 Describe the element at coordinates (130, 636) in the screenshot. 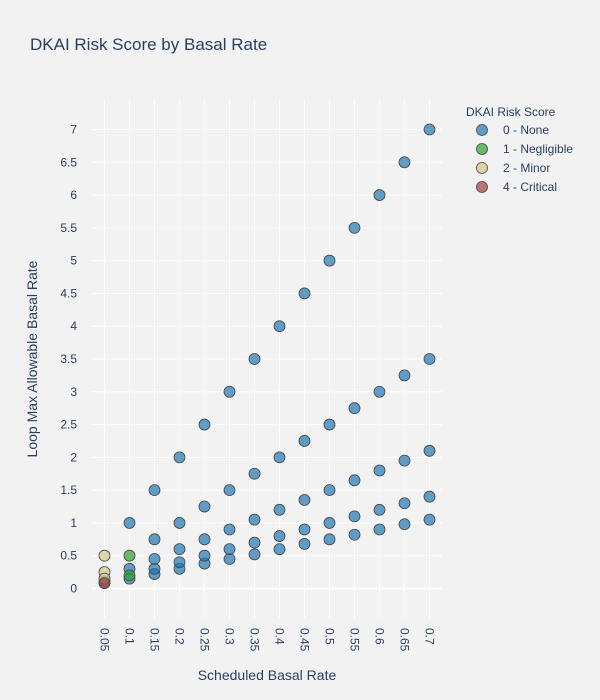

I see `x-tick-label: 0.1` at that location.